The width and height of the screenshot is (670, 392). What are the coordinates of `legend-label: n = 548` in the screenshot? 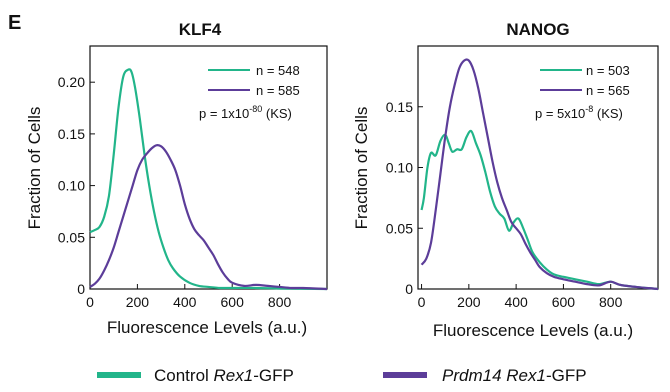 It's located at (278, 70).